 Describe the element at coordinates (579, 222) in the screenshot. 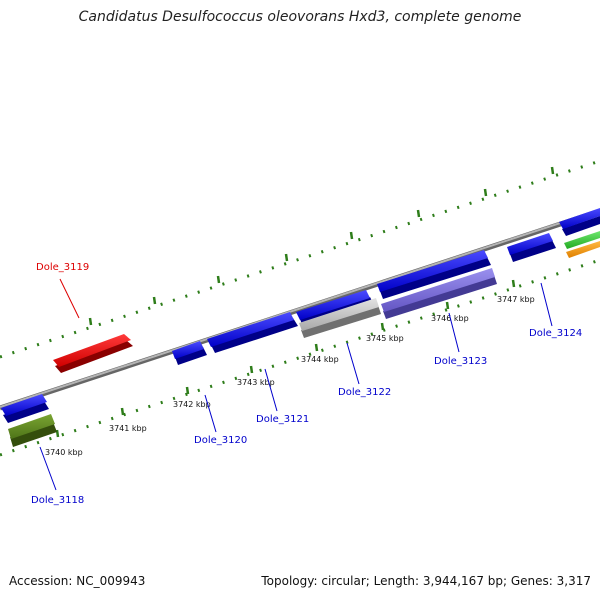

I see `gene-dole-3125-partial` at that location.